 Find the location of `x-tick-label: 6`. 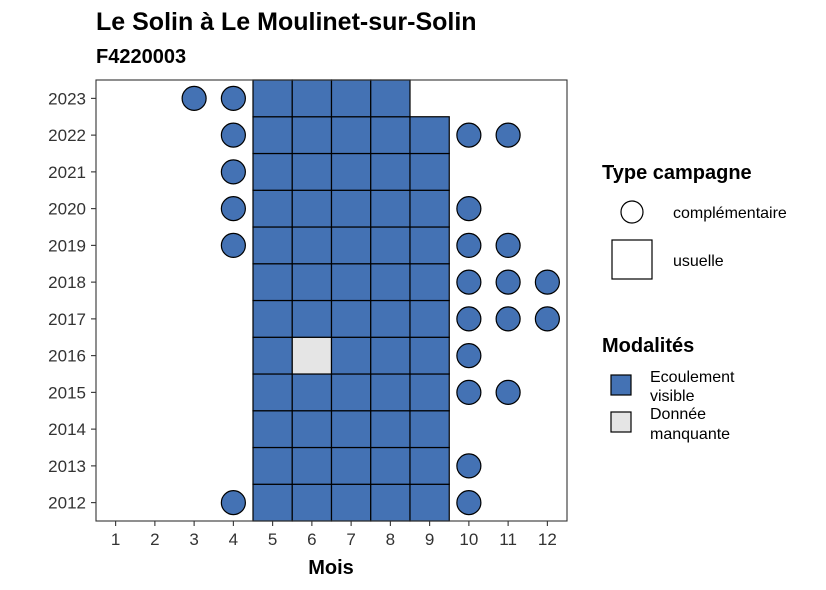

x-tick-label: 6 is located at coordinates (311, 539).